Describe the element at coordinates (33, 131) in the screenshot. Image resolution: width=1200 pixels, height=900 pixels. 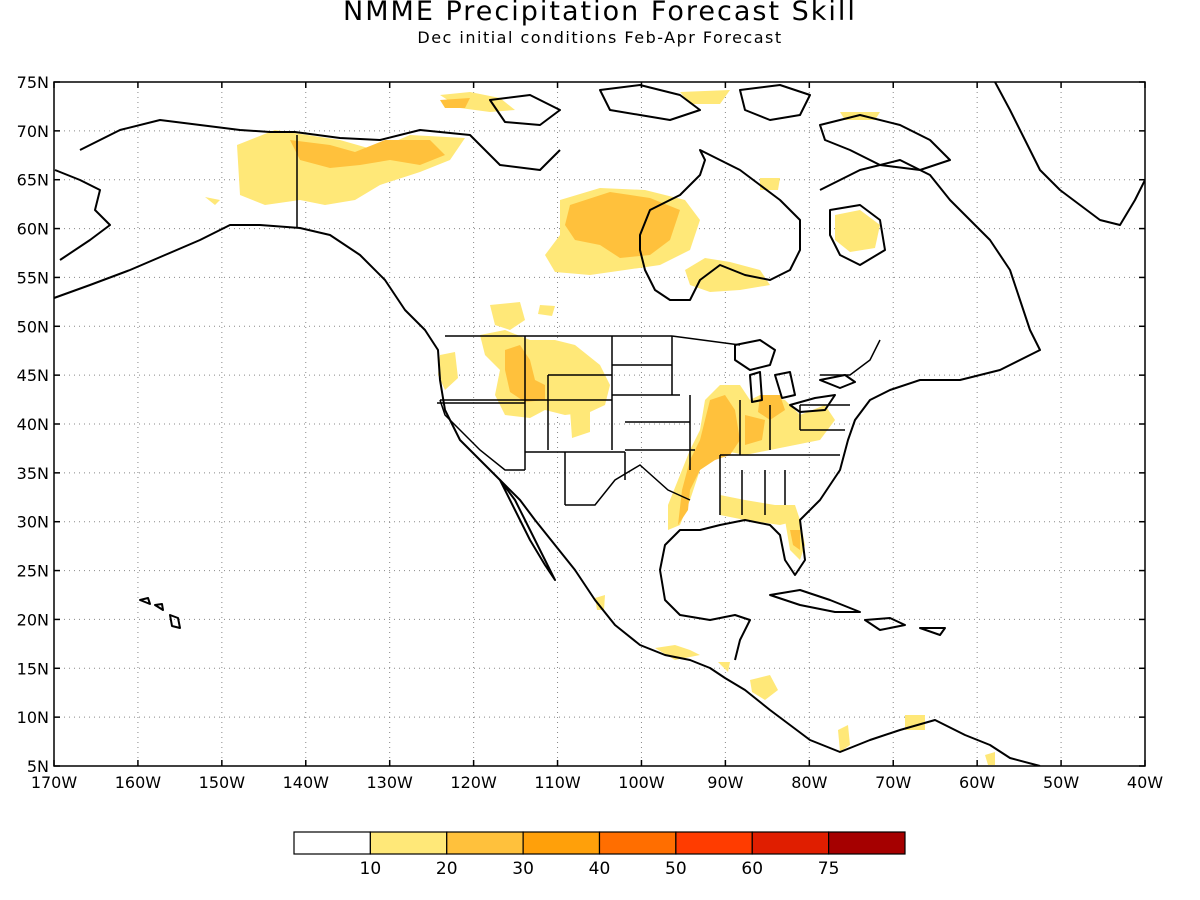
I see `lat-tick-label: 70N` at that location.